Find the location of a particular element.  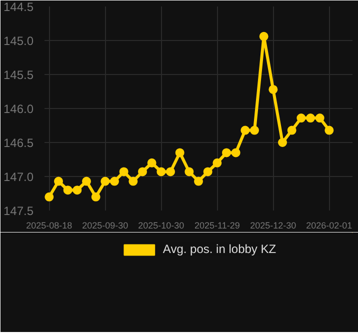

x-tick-label: 2025-12-30 is located at coordinates (273, 225).